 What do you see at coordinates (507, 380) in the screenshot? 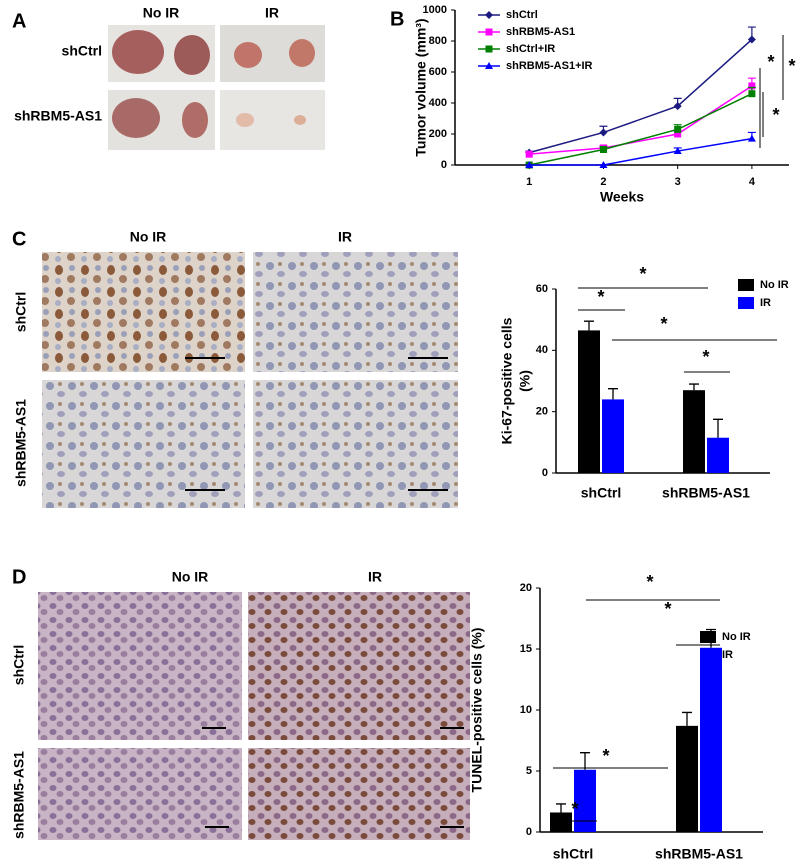
I see `y-axis-label: Ki-67-positive cells` at bounding box center [507, 380].